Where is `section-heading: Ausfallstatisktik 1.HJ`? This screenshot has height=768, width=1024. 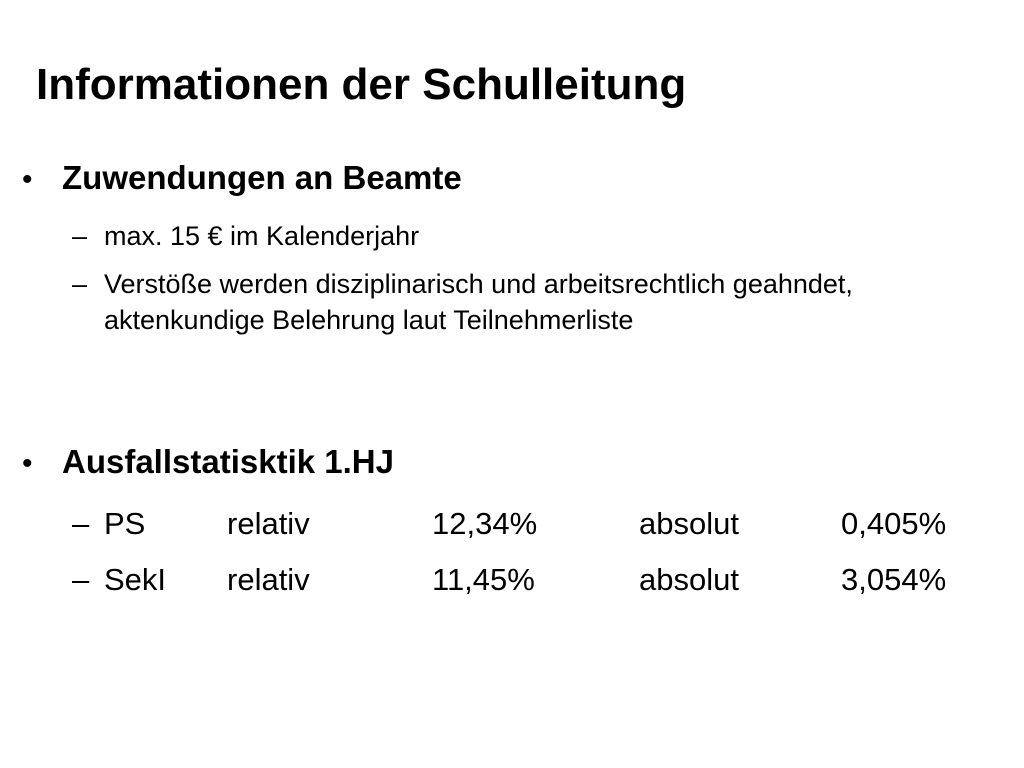
section-heading: Ausfallstatisktik 1.HJ is located at coordinates (228, 461).